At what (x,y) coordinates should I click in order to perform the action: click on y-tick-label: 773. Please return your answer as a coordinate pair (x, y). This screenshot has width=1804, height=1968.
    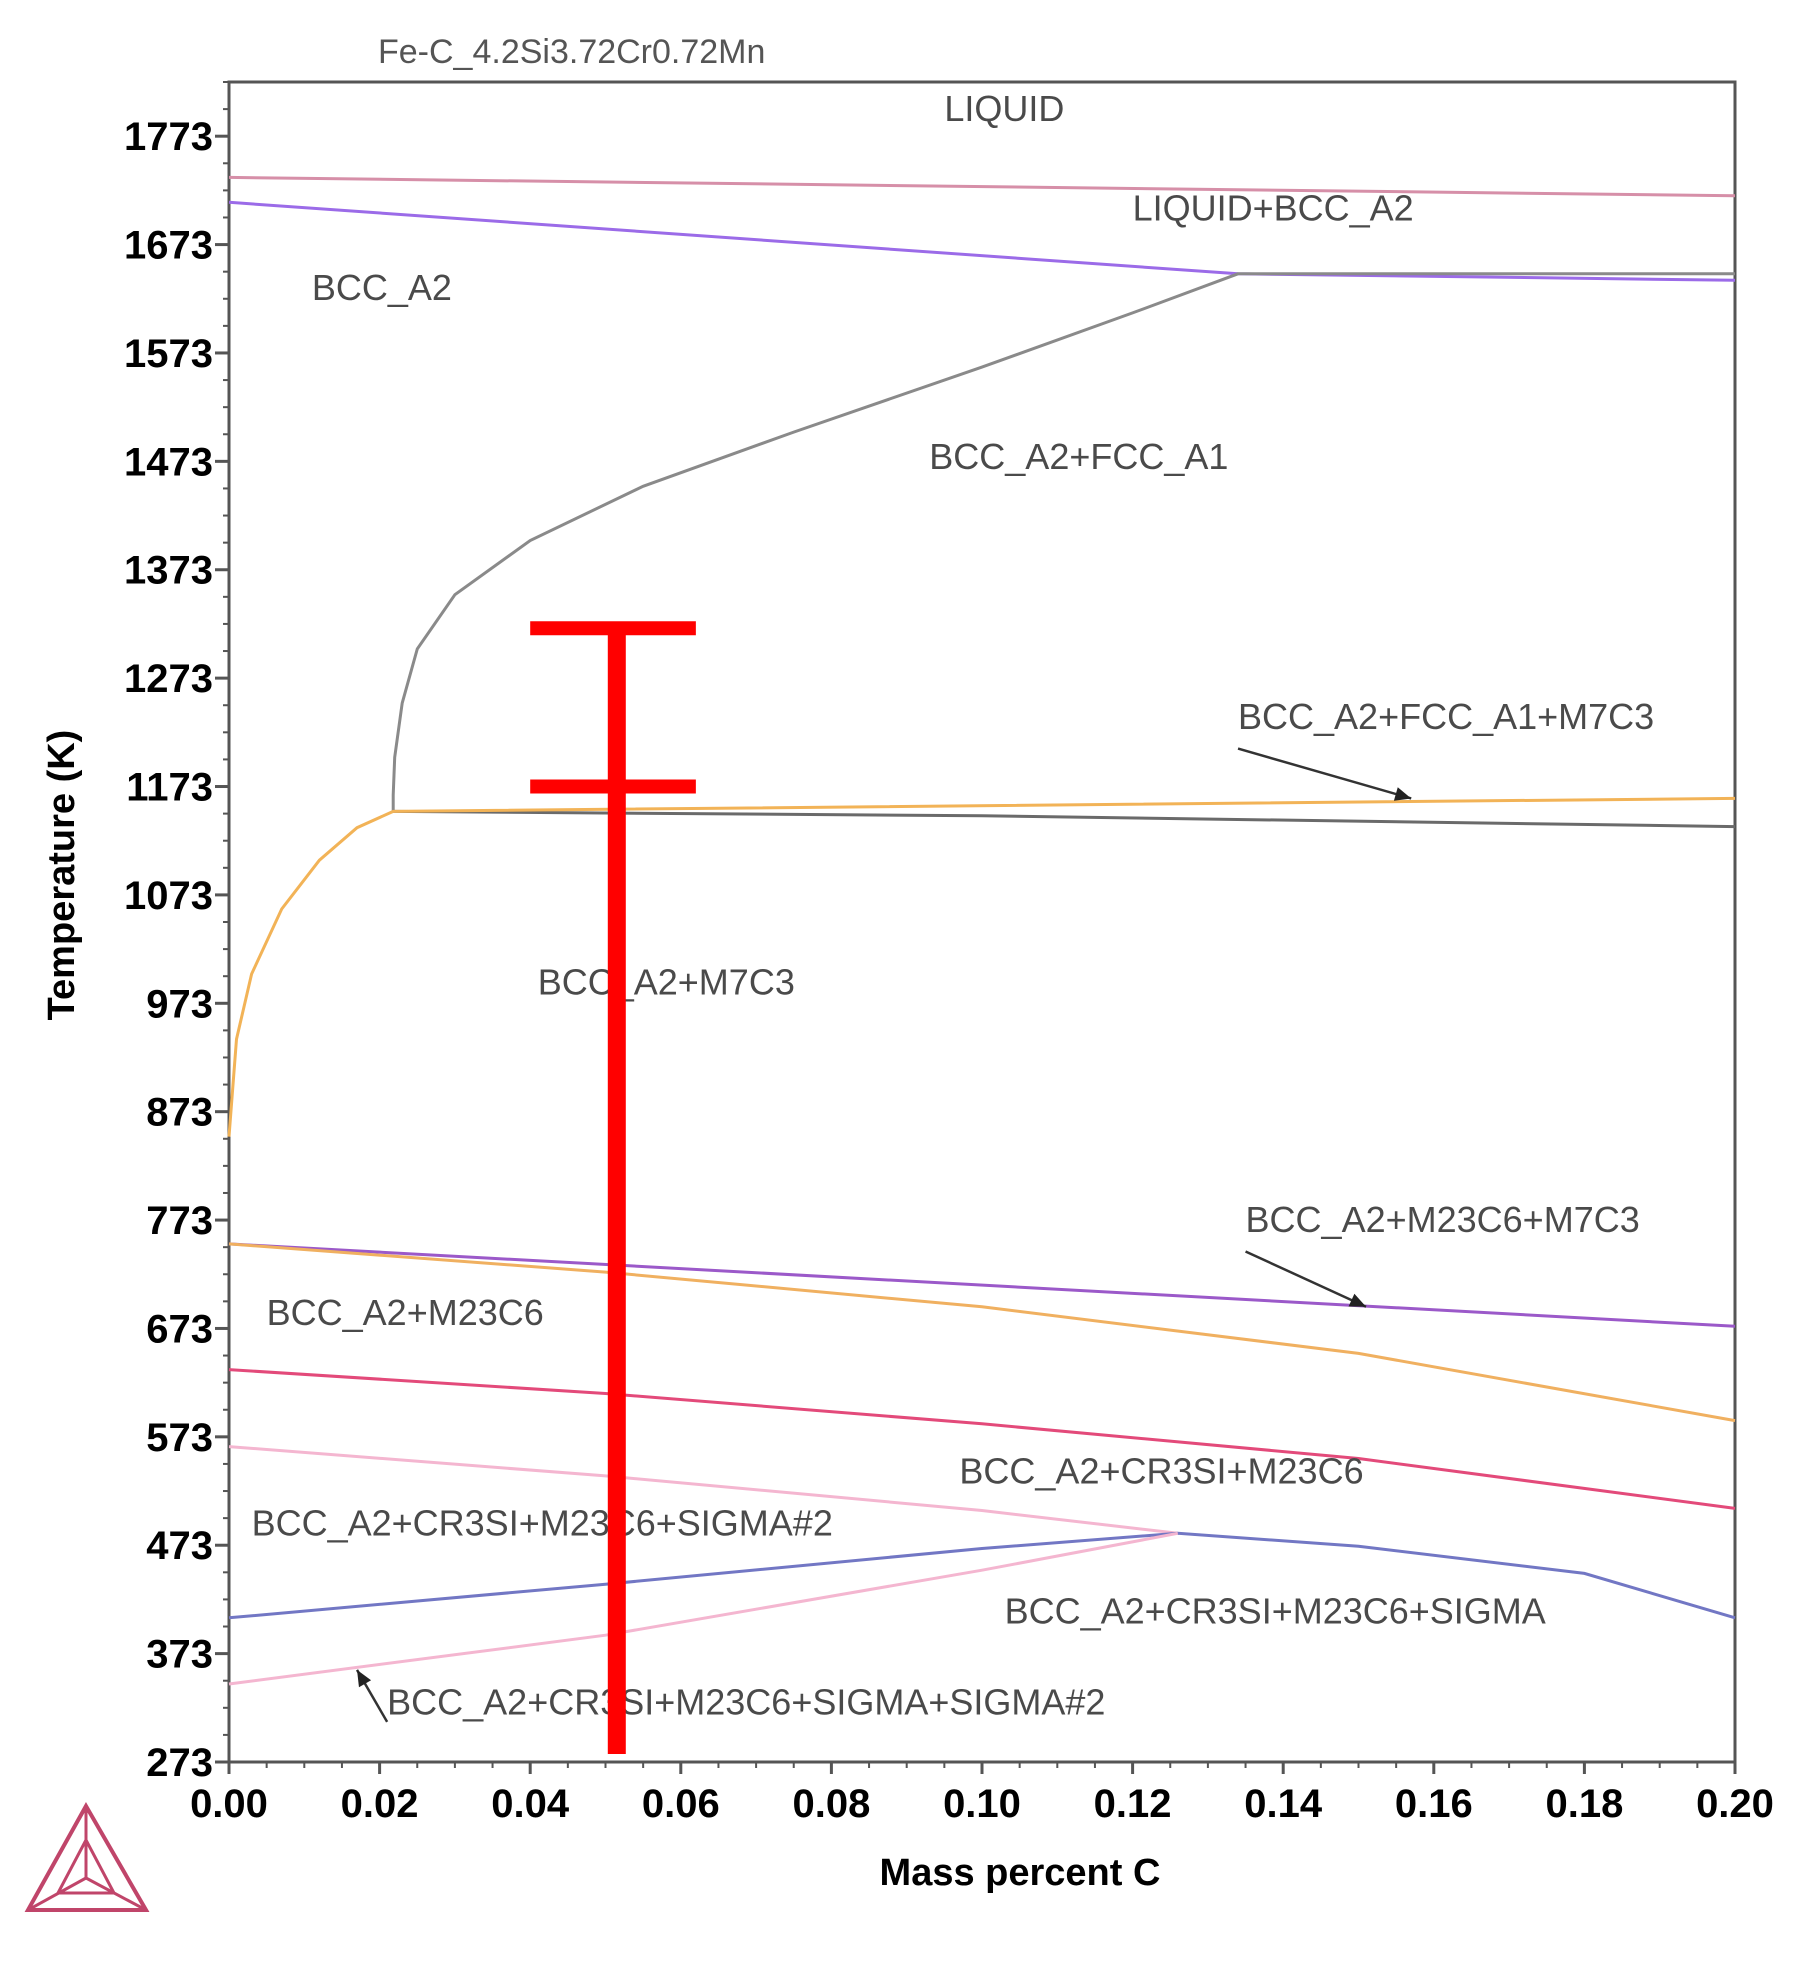
    Looking at the image, I should click on (179, 1221).